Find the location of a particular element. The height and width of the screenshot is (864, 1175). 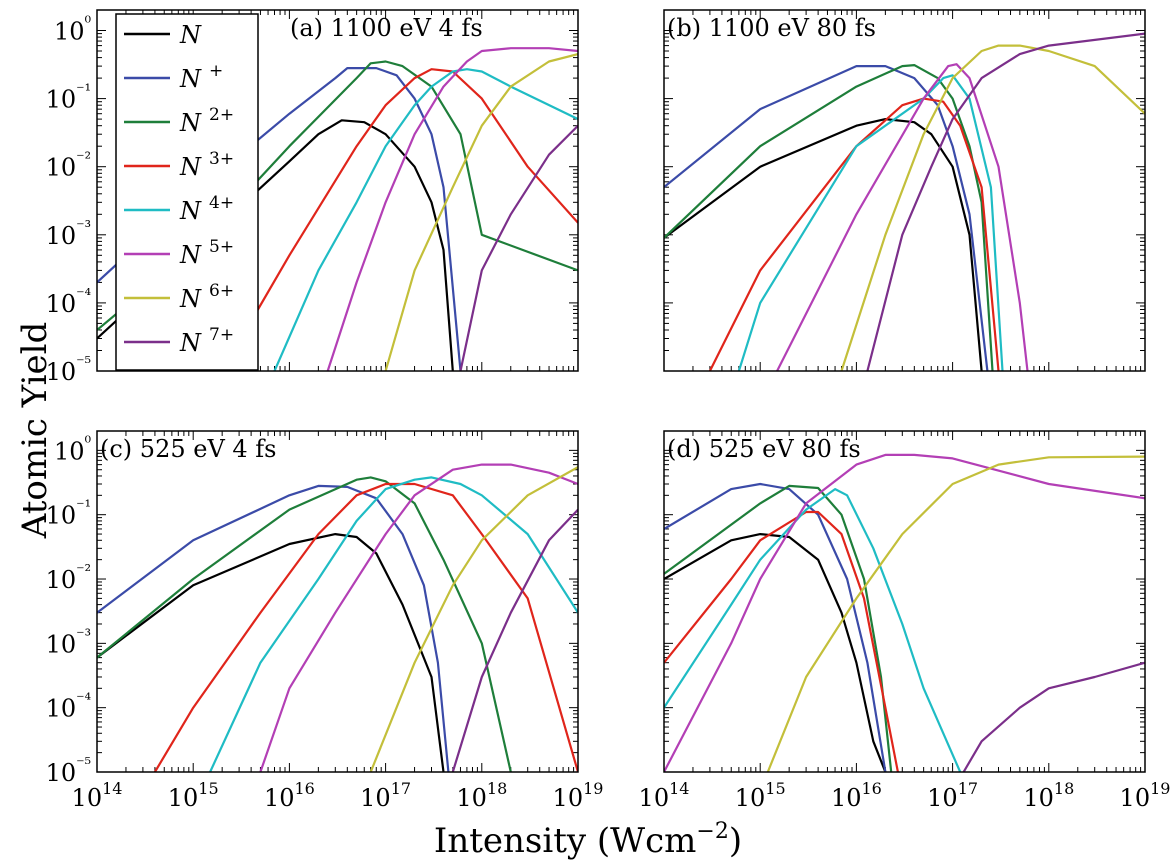

legend-entry: N + is located at coordinates (201, 77).